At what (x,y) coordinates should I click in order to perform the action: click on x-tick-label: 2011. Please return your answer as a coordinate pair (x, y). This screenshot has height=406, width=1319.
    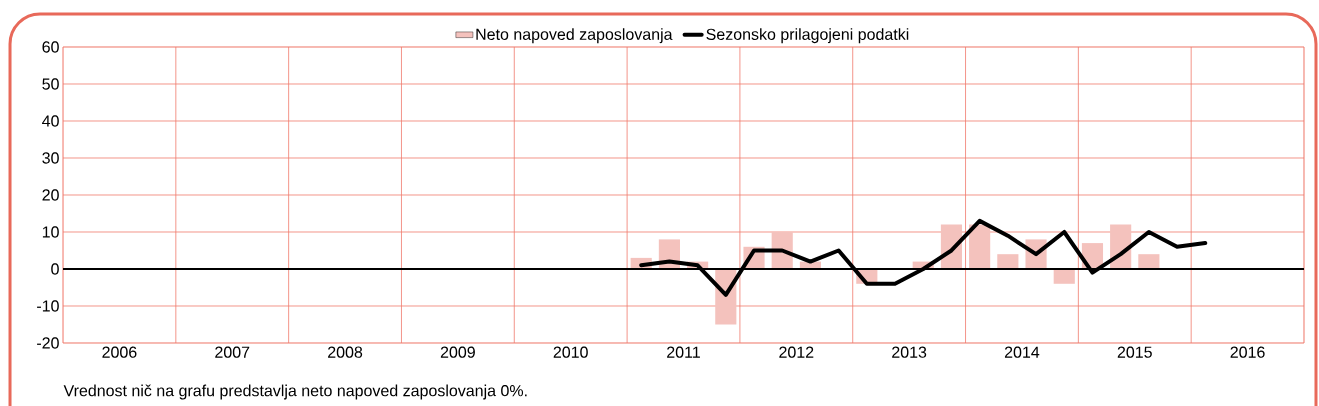
    Looking at the image, I should click on (683, 352).